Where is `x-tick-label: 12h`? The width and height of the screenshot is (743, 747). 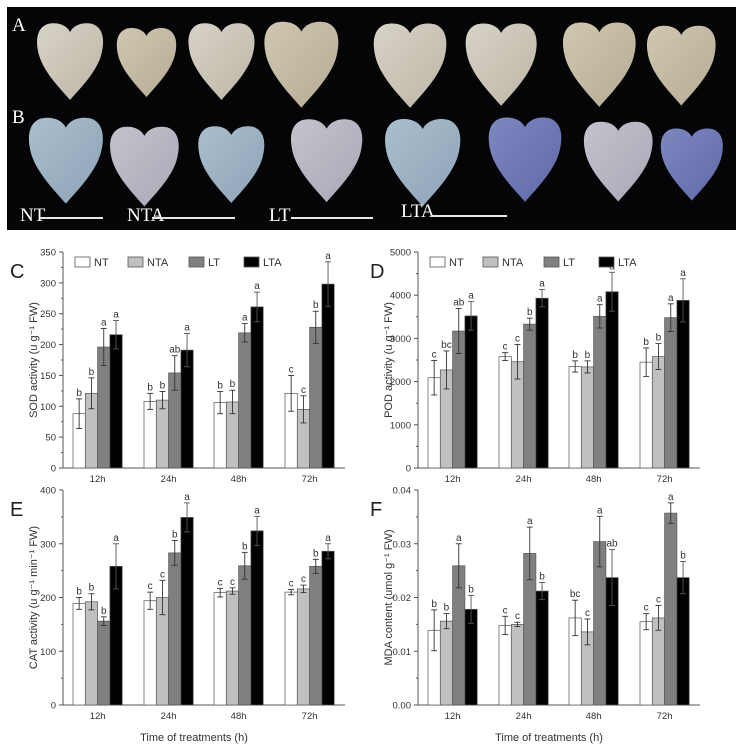
x-tick-label: 12h is located at coordinates (453, 716).